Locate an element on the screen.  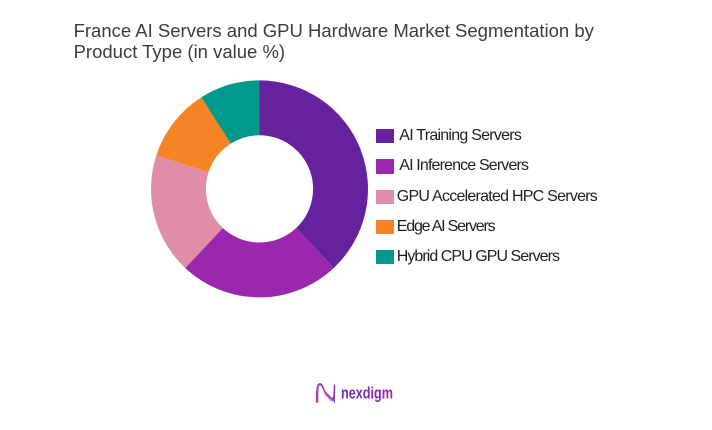
svg-text: nexdigm is located at coordinates (367, 393).